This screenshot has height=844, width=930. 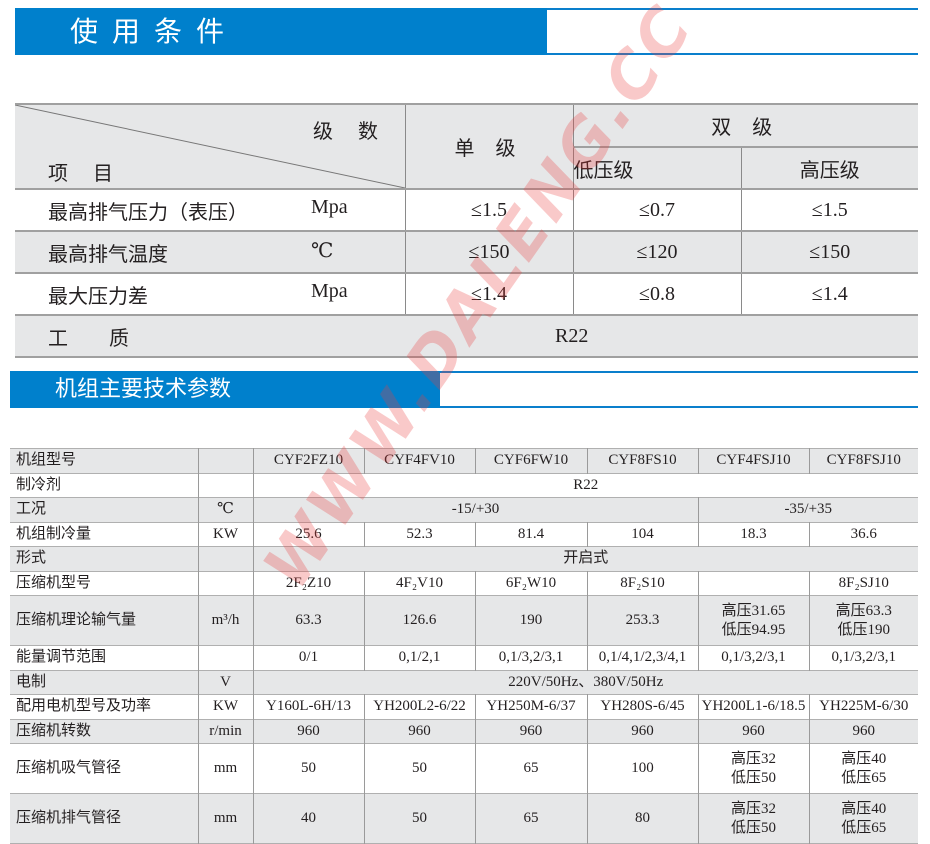 What do you see at coordinates (31, 509) in the screenshot?
I see `row-label: 工况` at bounding box center [31, 509].